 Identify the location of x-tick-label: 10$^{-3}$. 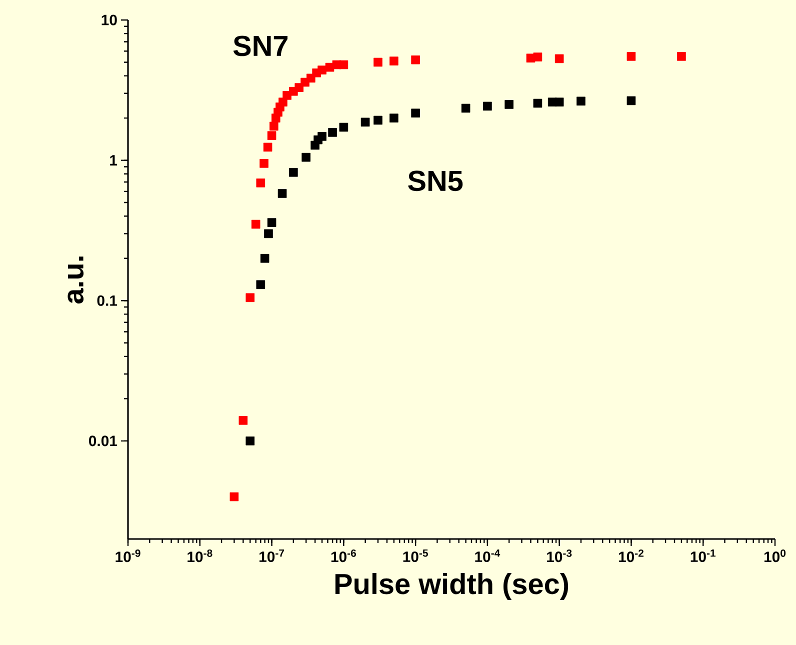
(559, 555).